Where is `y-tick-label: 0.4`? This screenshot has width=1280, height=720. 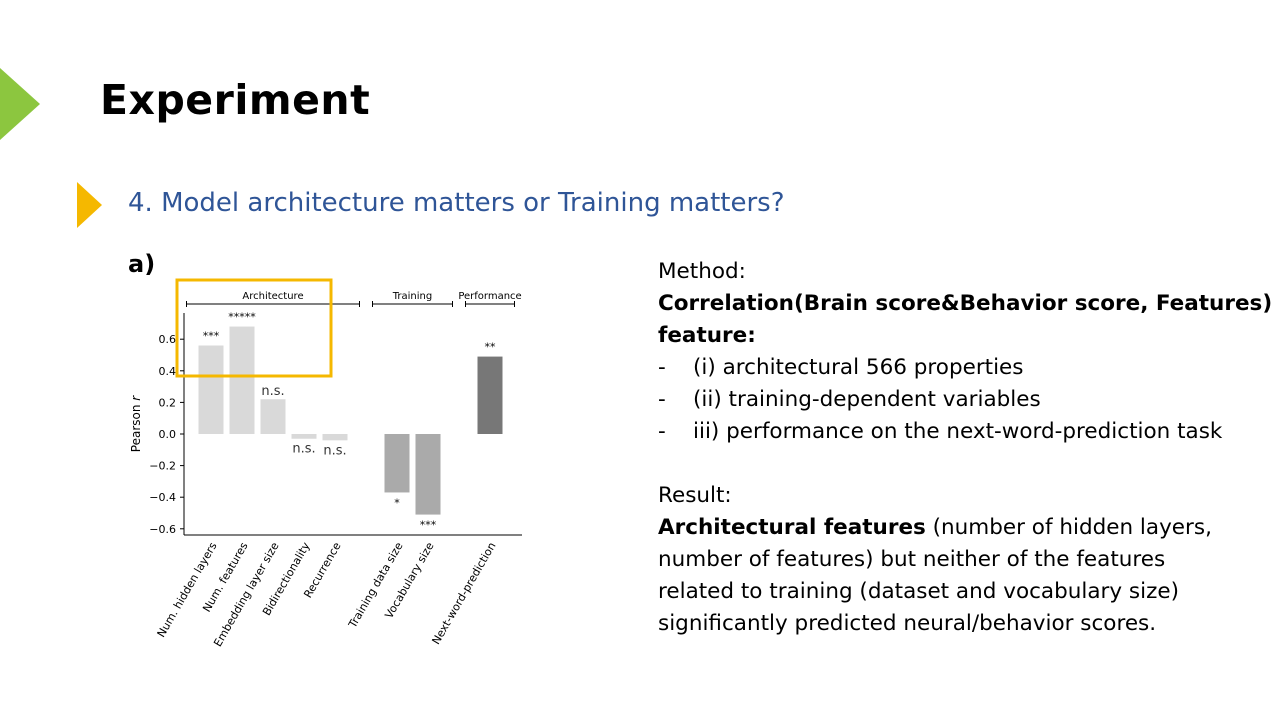 y-tick-label: 0.4 is located at coordinates (168, 371).